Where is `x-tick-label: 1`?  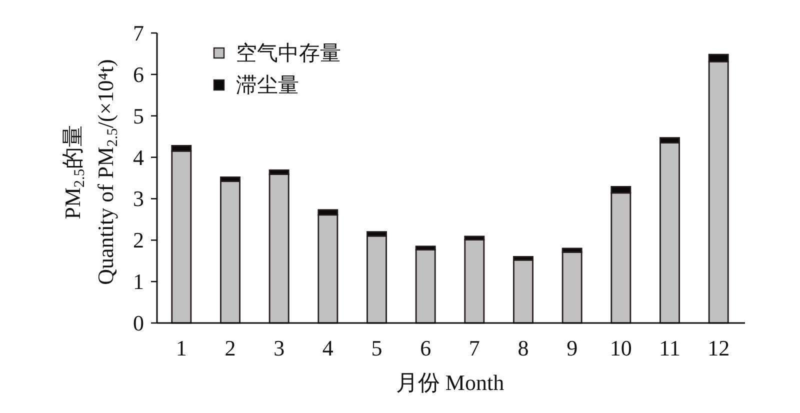 x-tick-label: 1 is located at coordinates (181, 348).